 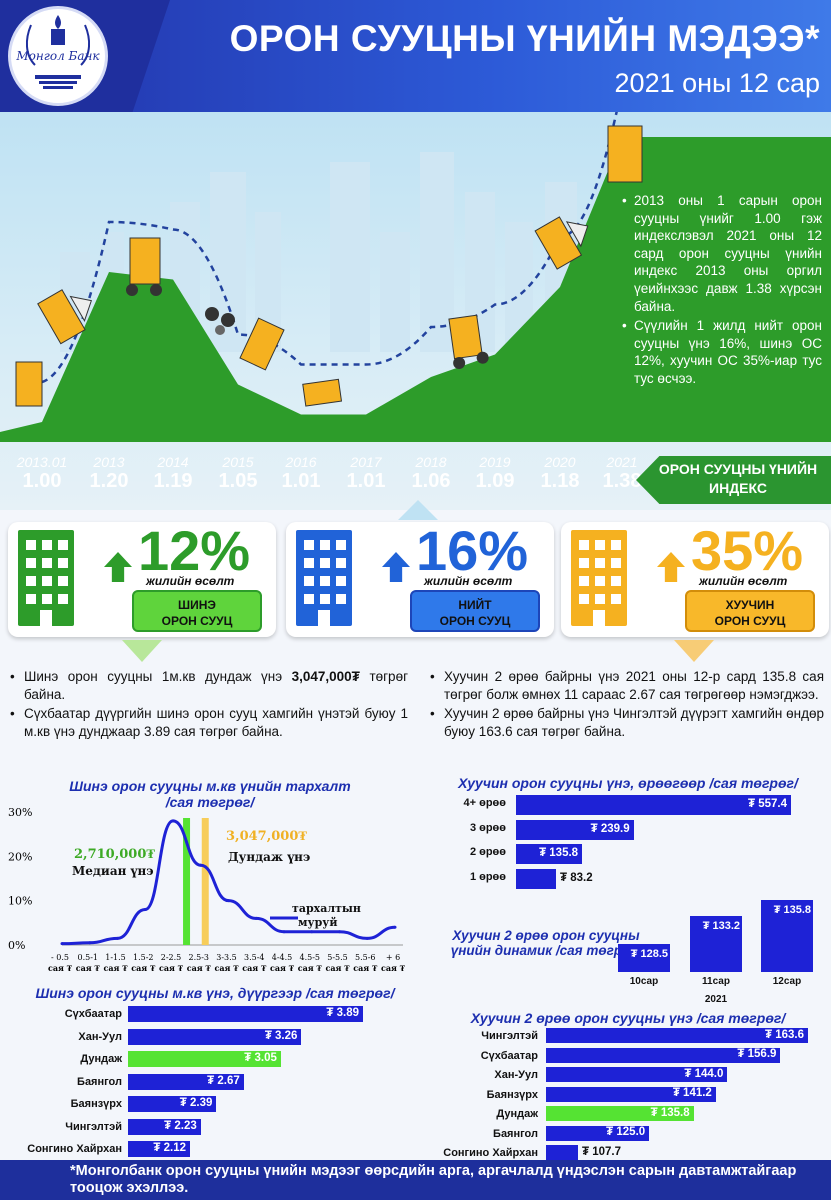 What do you see at coordinates (269, 857) in the screenshot?
I see `mean-label: Дундаж үнэ` at bounding box center [269, 857].